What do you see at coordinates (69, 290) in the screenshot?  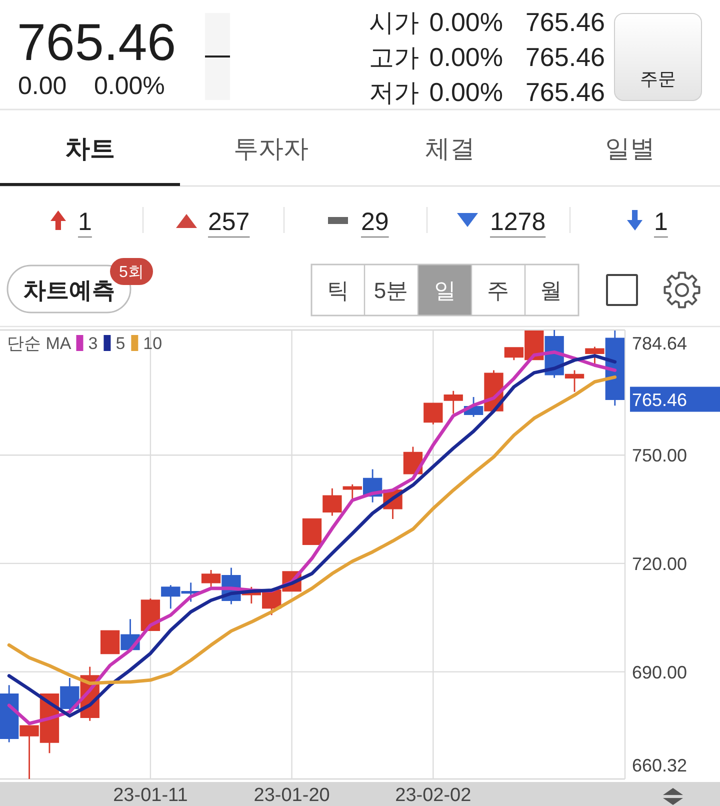 I see `text: 차트예측` at bounding box center [69, 290].